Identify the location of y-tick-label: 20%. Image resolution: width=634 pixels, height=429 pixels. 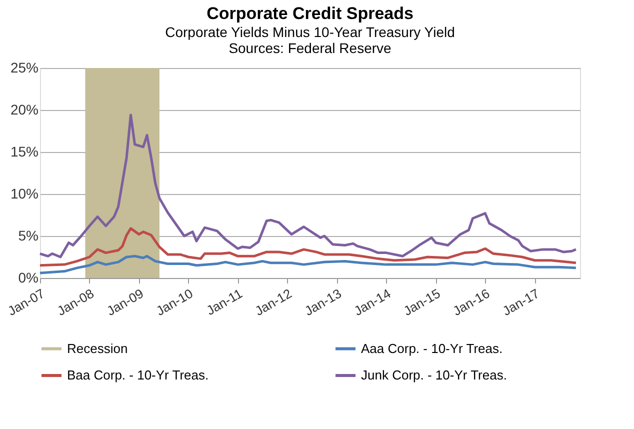
(24, 110).